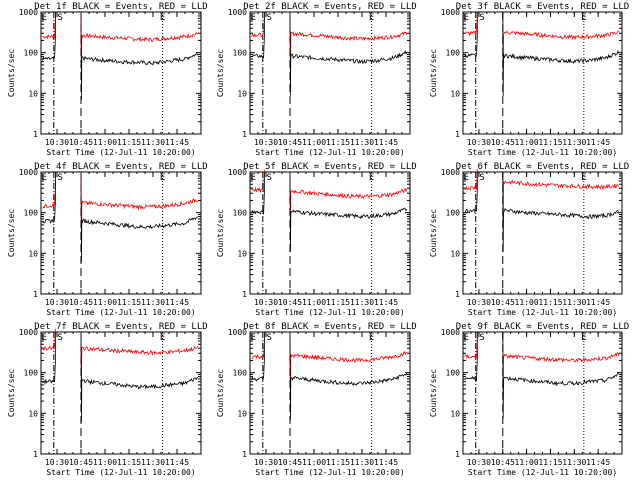  What do you see at coordinates (542, 327) in the screenshot?
I see `panel-title: Det 9f BLACK = Events, RED = LLD` at bounding box center [542, 327].